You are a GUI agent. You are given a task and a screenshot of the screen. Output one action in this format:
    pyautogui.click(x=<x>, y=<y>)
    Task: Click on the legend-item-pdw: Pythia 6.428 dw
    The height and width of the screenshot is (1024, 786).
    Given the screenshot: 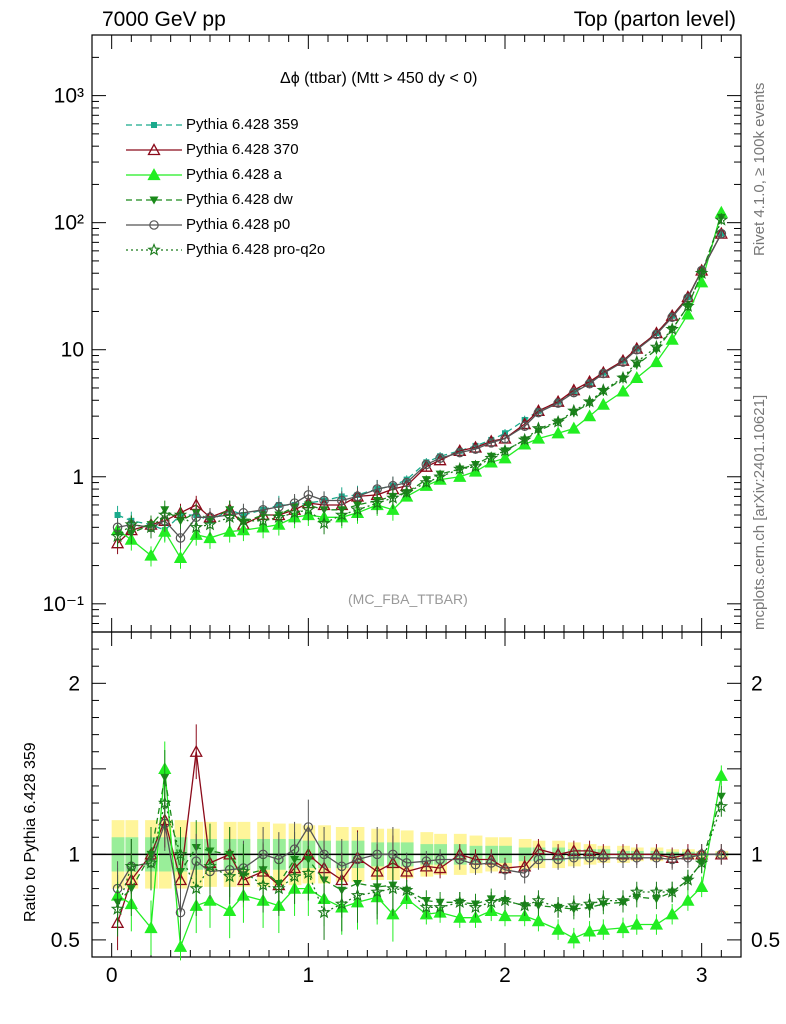 What is the action you would take?
    pyautogui.click(x=224, y=199)
    